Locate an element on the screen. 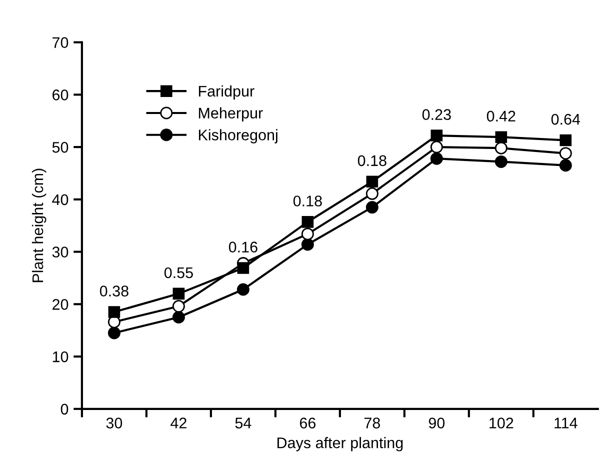  y-tick-label: 50 is located at coordinates (60, 147).